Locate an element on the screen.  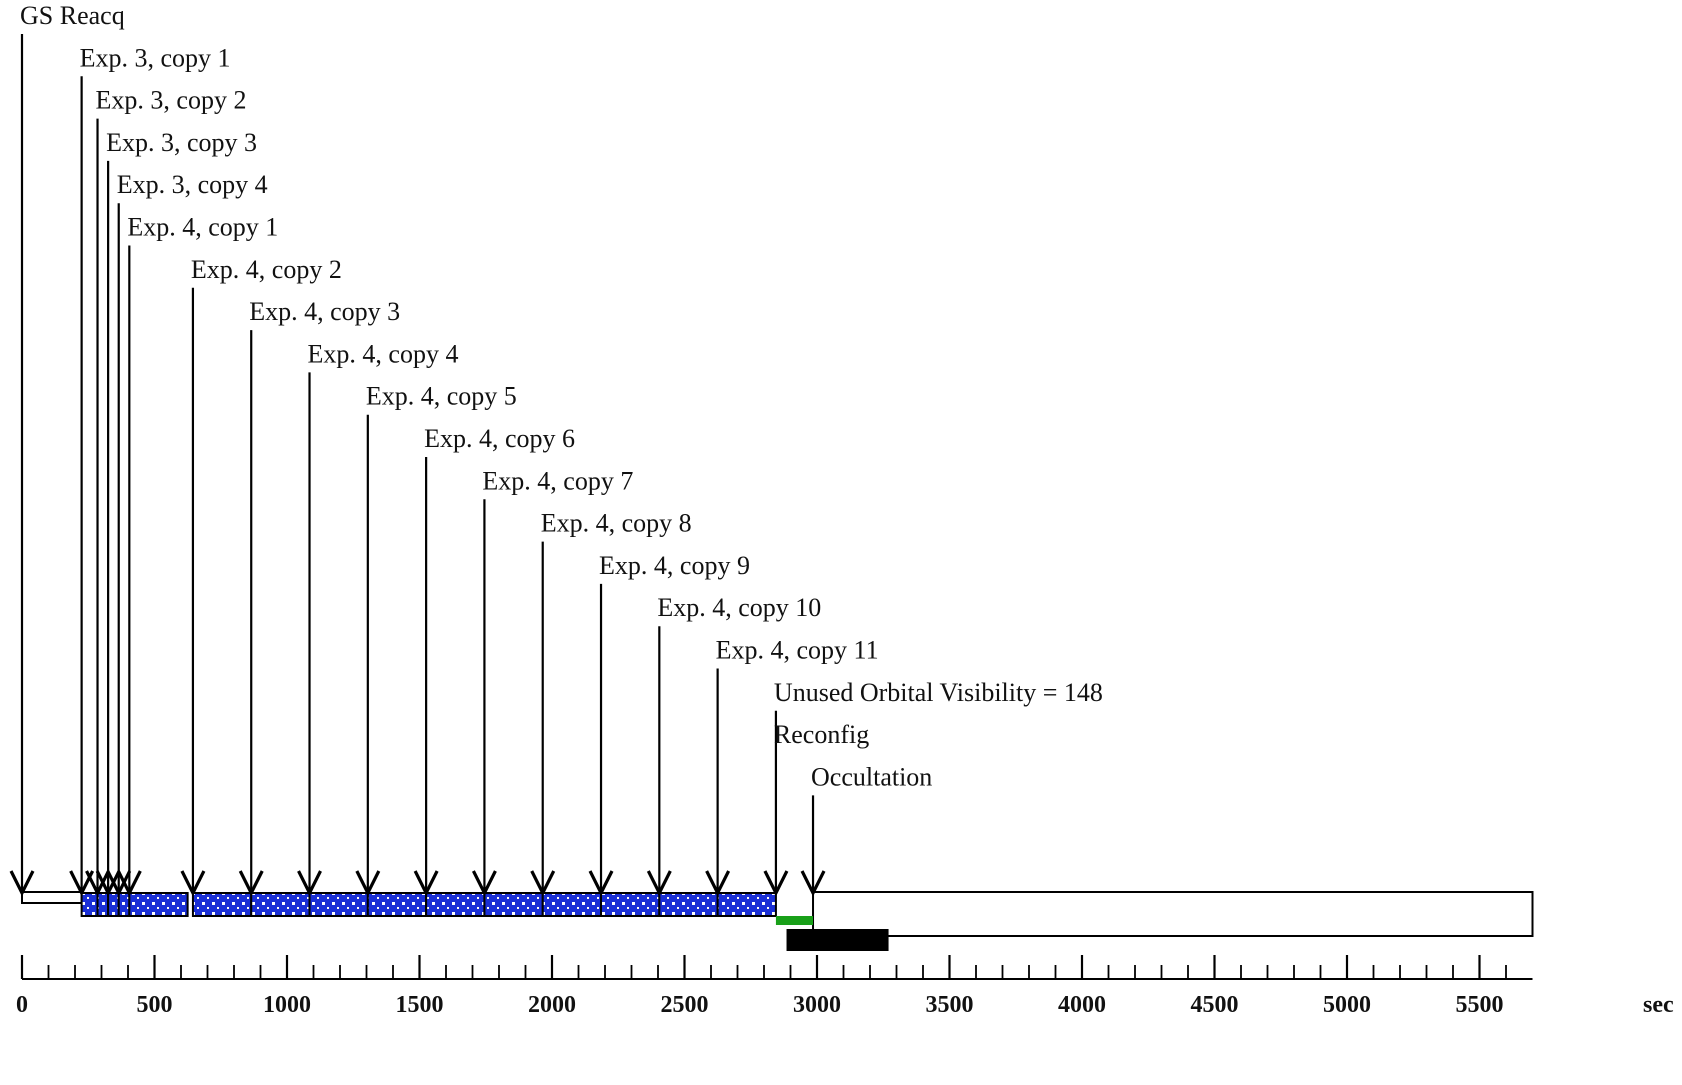
axis-tick-label-5000: 5000 is located at coordinates (1347, 1005).